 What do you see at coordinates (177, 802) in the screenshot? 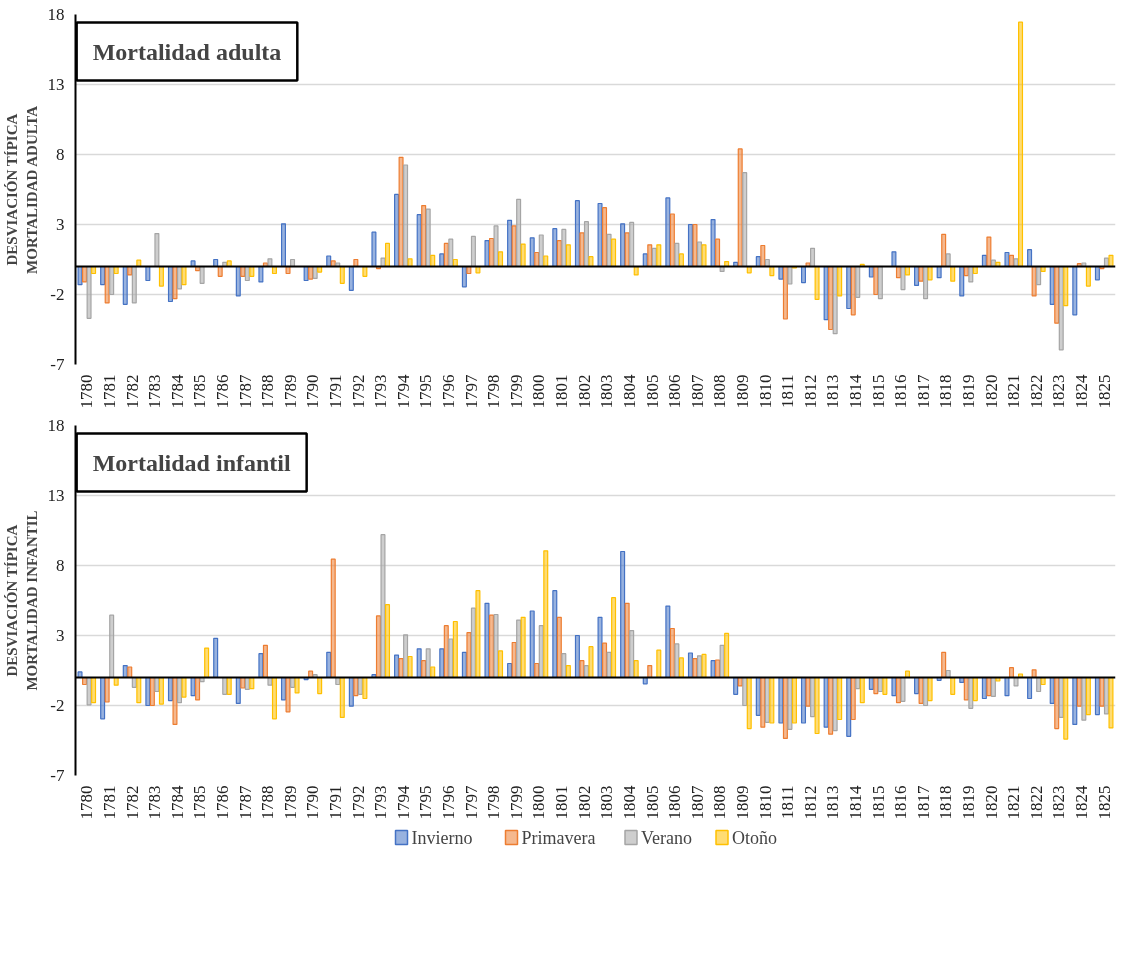
I see `x-tick-label: 1784` at bounding box center [177, 802].